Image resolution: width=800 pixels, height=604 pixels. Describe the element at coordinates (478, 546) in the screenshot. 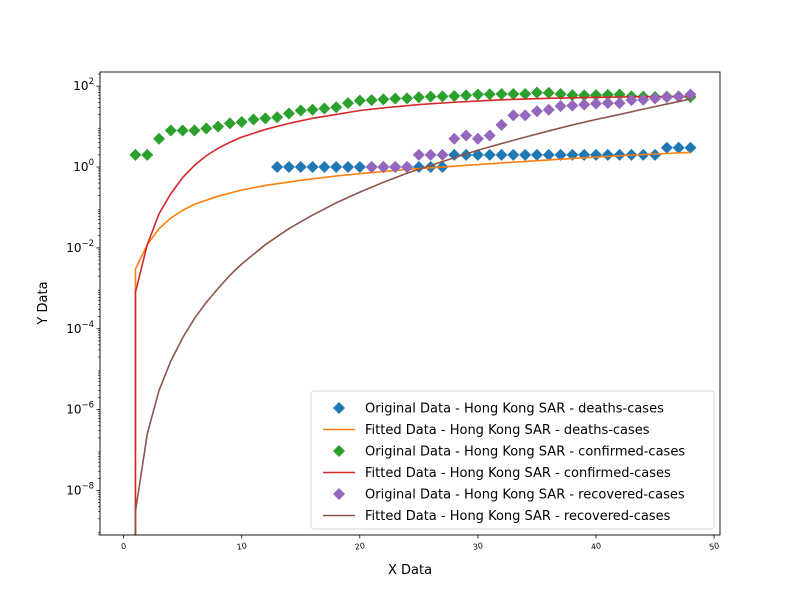

I see `x-tick-label: 30` at that location.